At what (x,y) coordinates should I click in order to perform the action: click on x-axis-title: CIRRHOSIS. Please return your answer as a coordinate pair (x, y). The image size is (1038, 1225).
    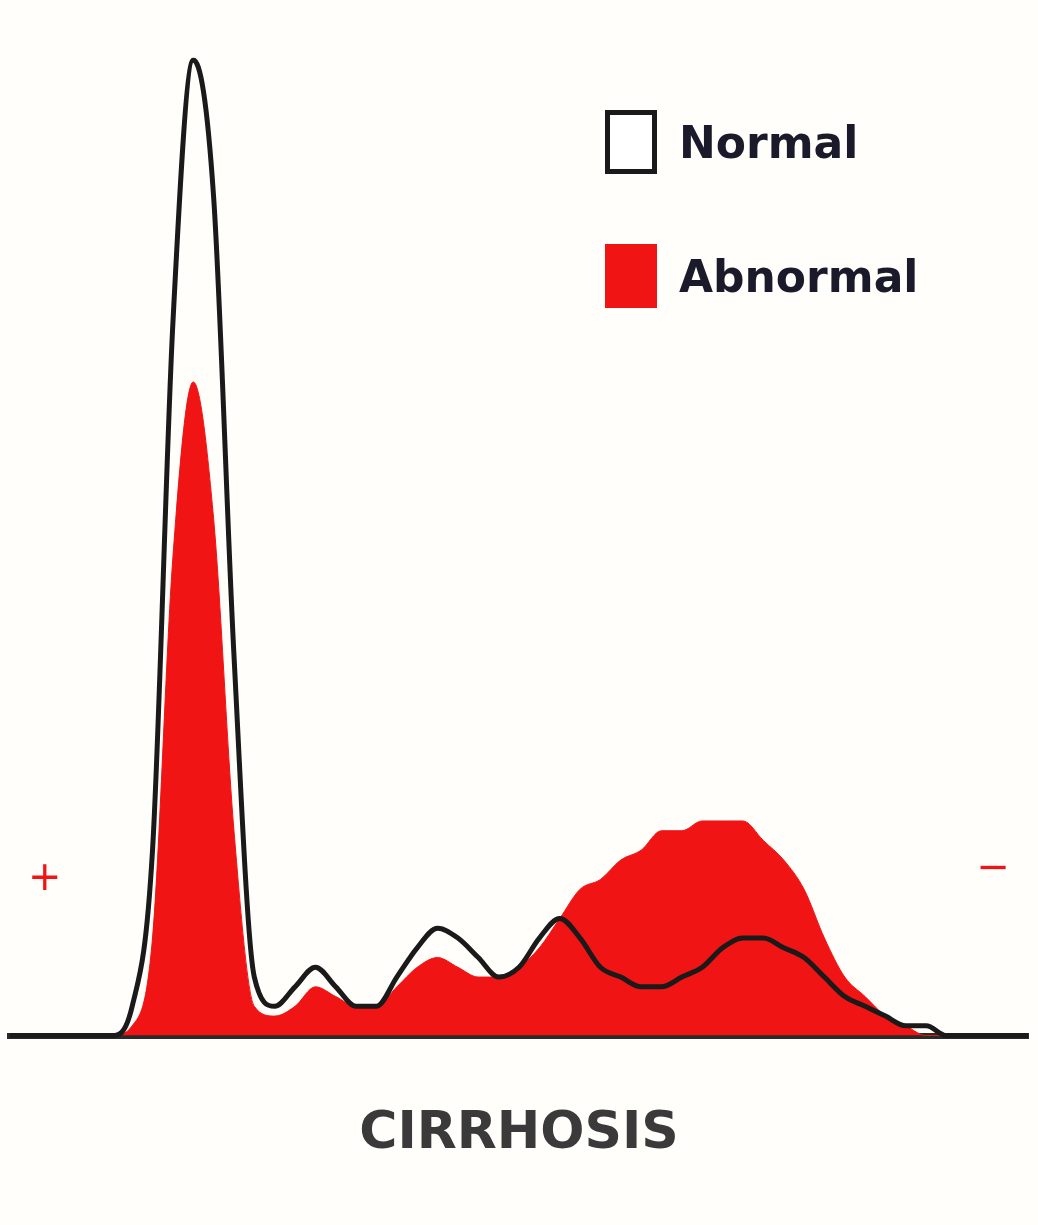
    Looking at the image, I should click on (519, 1130).